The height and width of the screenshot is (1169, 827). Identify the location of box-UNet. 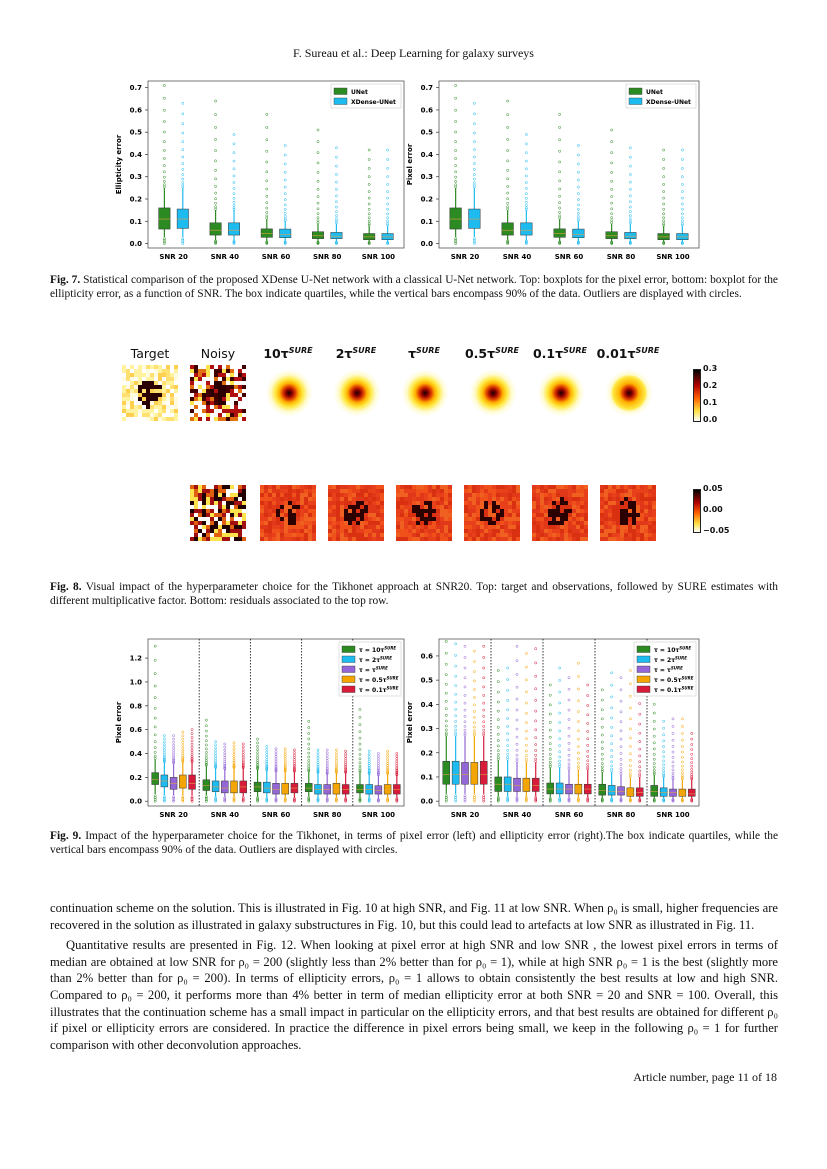
(266, 233).